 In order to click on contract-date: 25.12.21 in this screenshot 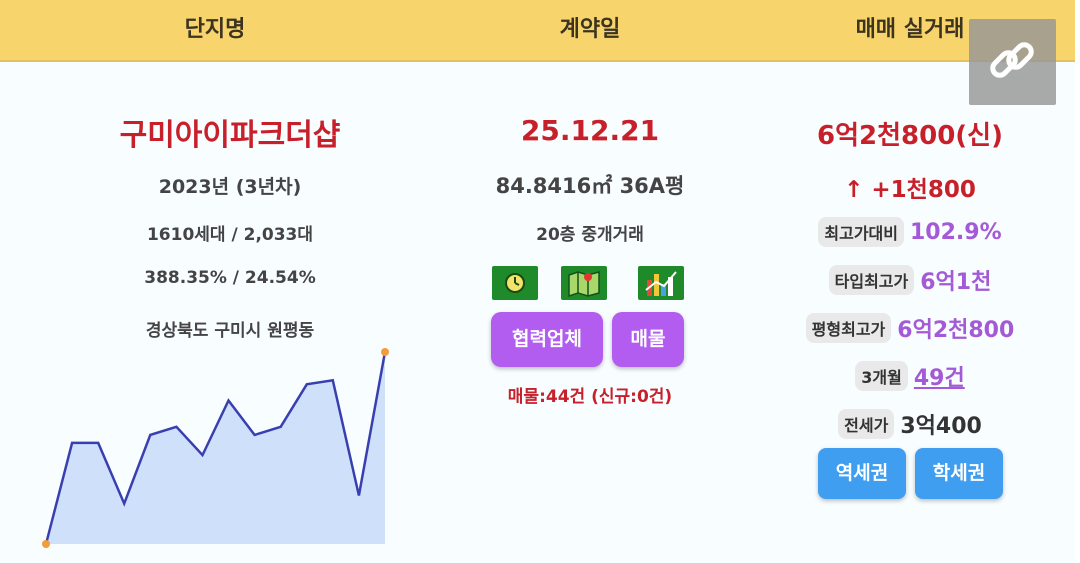, I will do `click(590, 130)`.